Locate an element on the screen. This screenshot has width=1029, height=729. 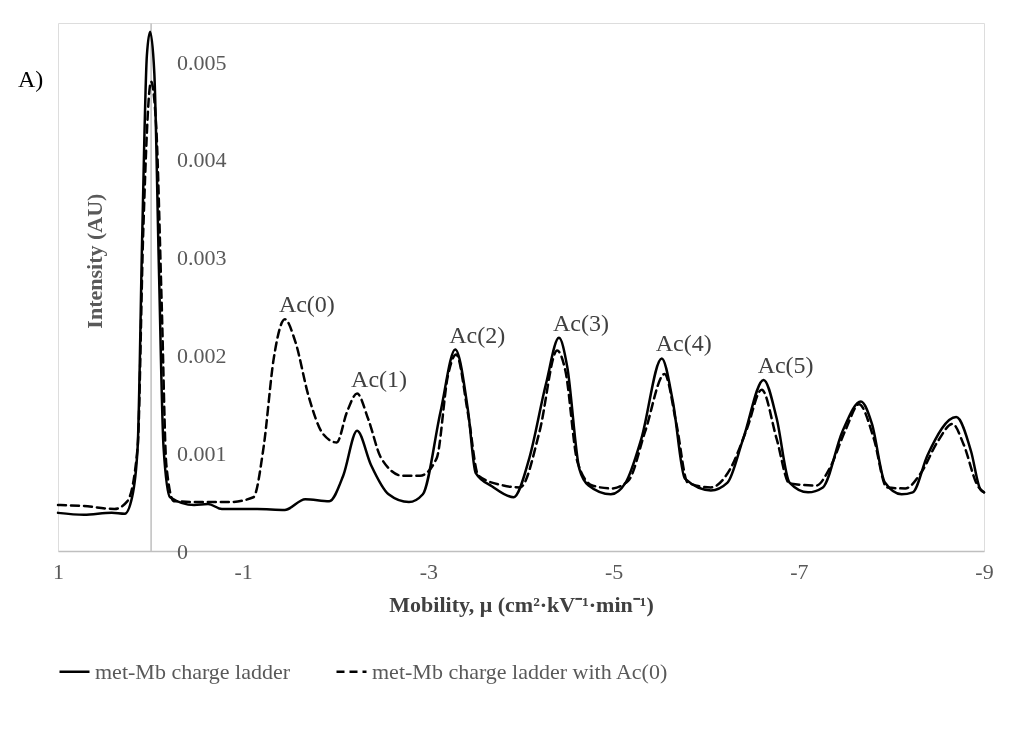
annotation: Ac(1) is located at coordinates (379, 378).